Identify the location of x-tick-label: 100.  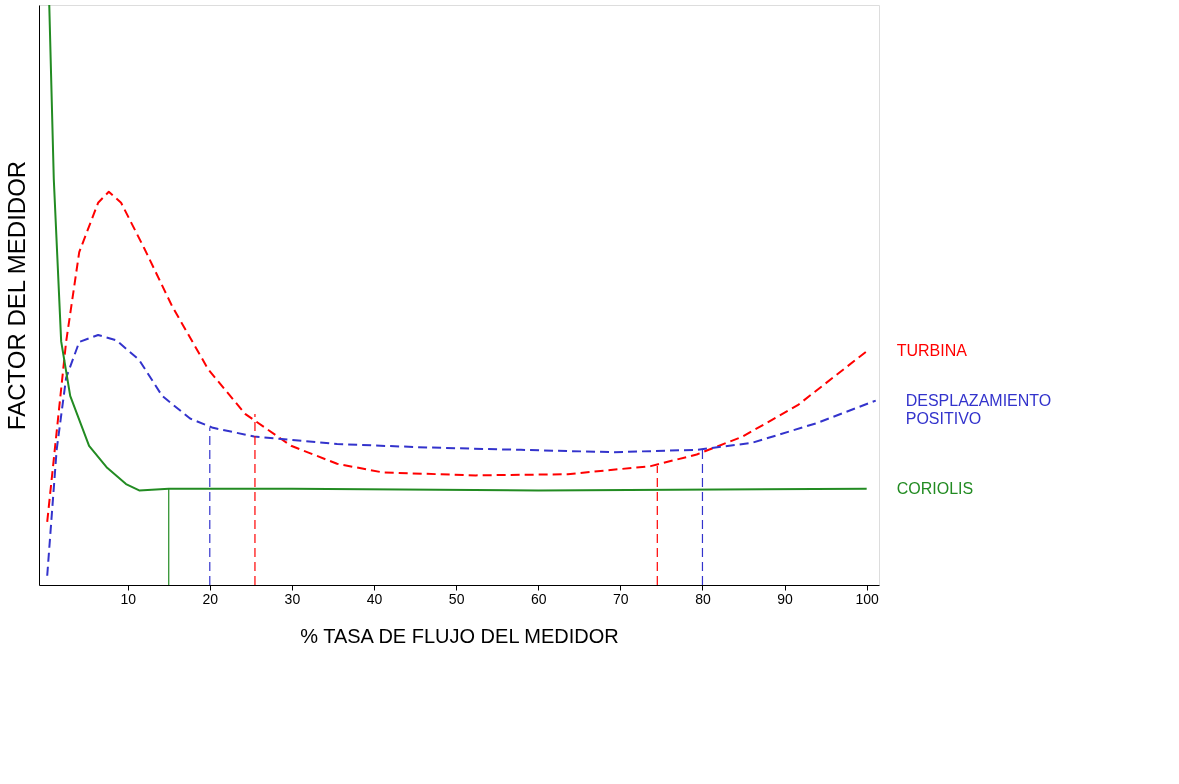
(867, 598).